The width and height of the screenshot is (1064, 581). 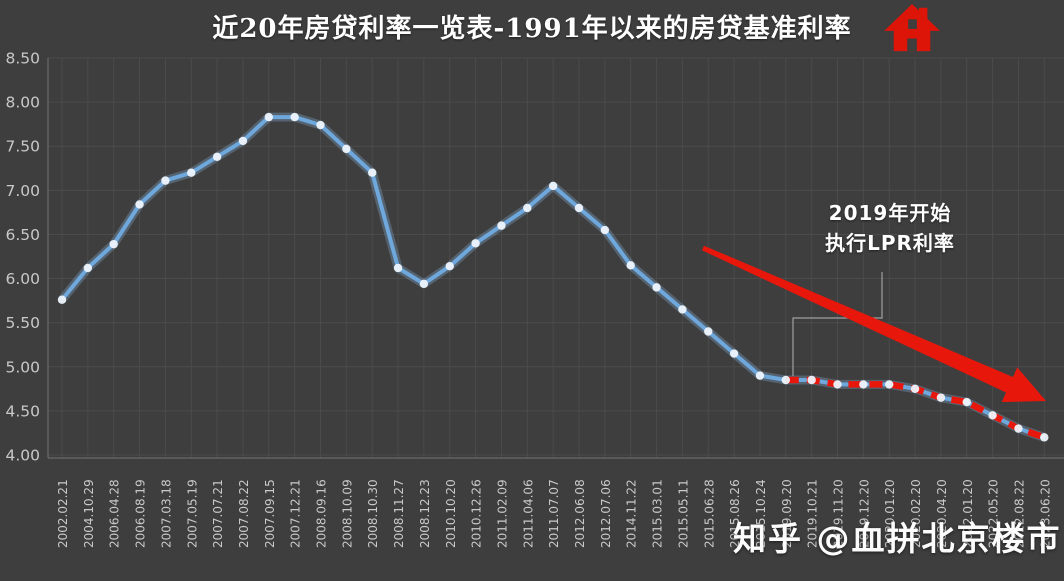 I want to click on y-axis-tick-label: 8.00, so click(x=22, y=103).